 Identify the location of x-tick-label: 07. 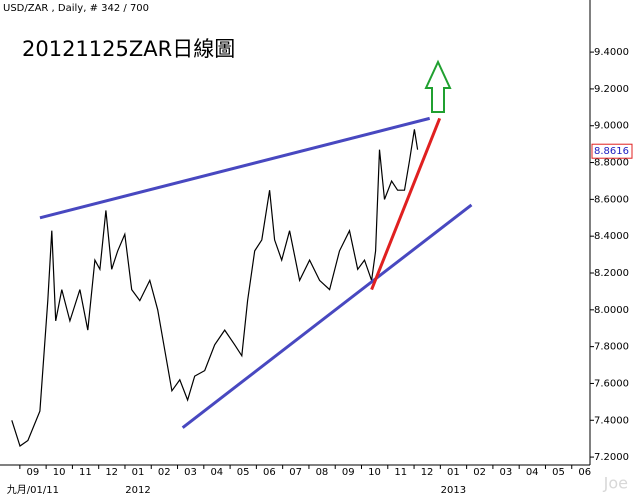
(295, 472).